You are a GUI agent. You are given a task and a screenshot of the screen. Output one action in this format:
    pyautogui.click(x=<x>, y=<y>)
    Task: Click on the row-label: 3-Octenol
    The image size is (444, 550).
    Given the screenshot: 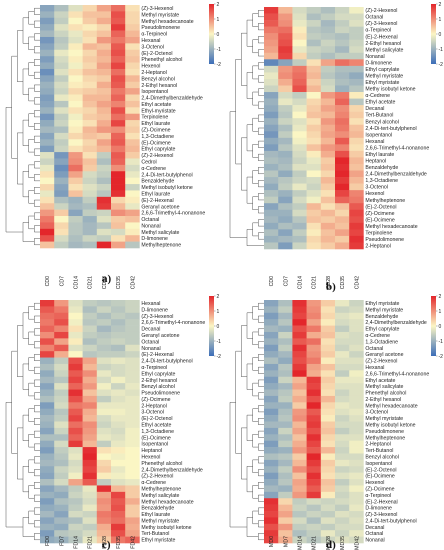 What is the action you would take?
    pyautogui.click(x=152, y=47)
    